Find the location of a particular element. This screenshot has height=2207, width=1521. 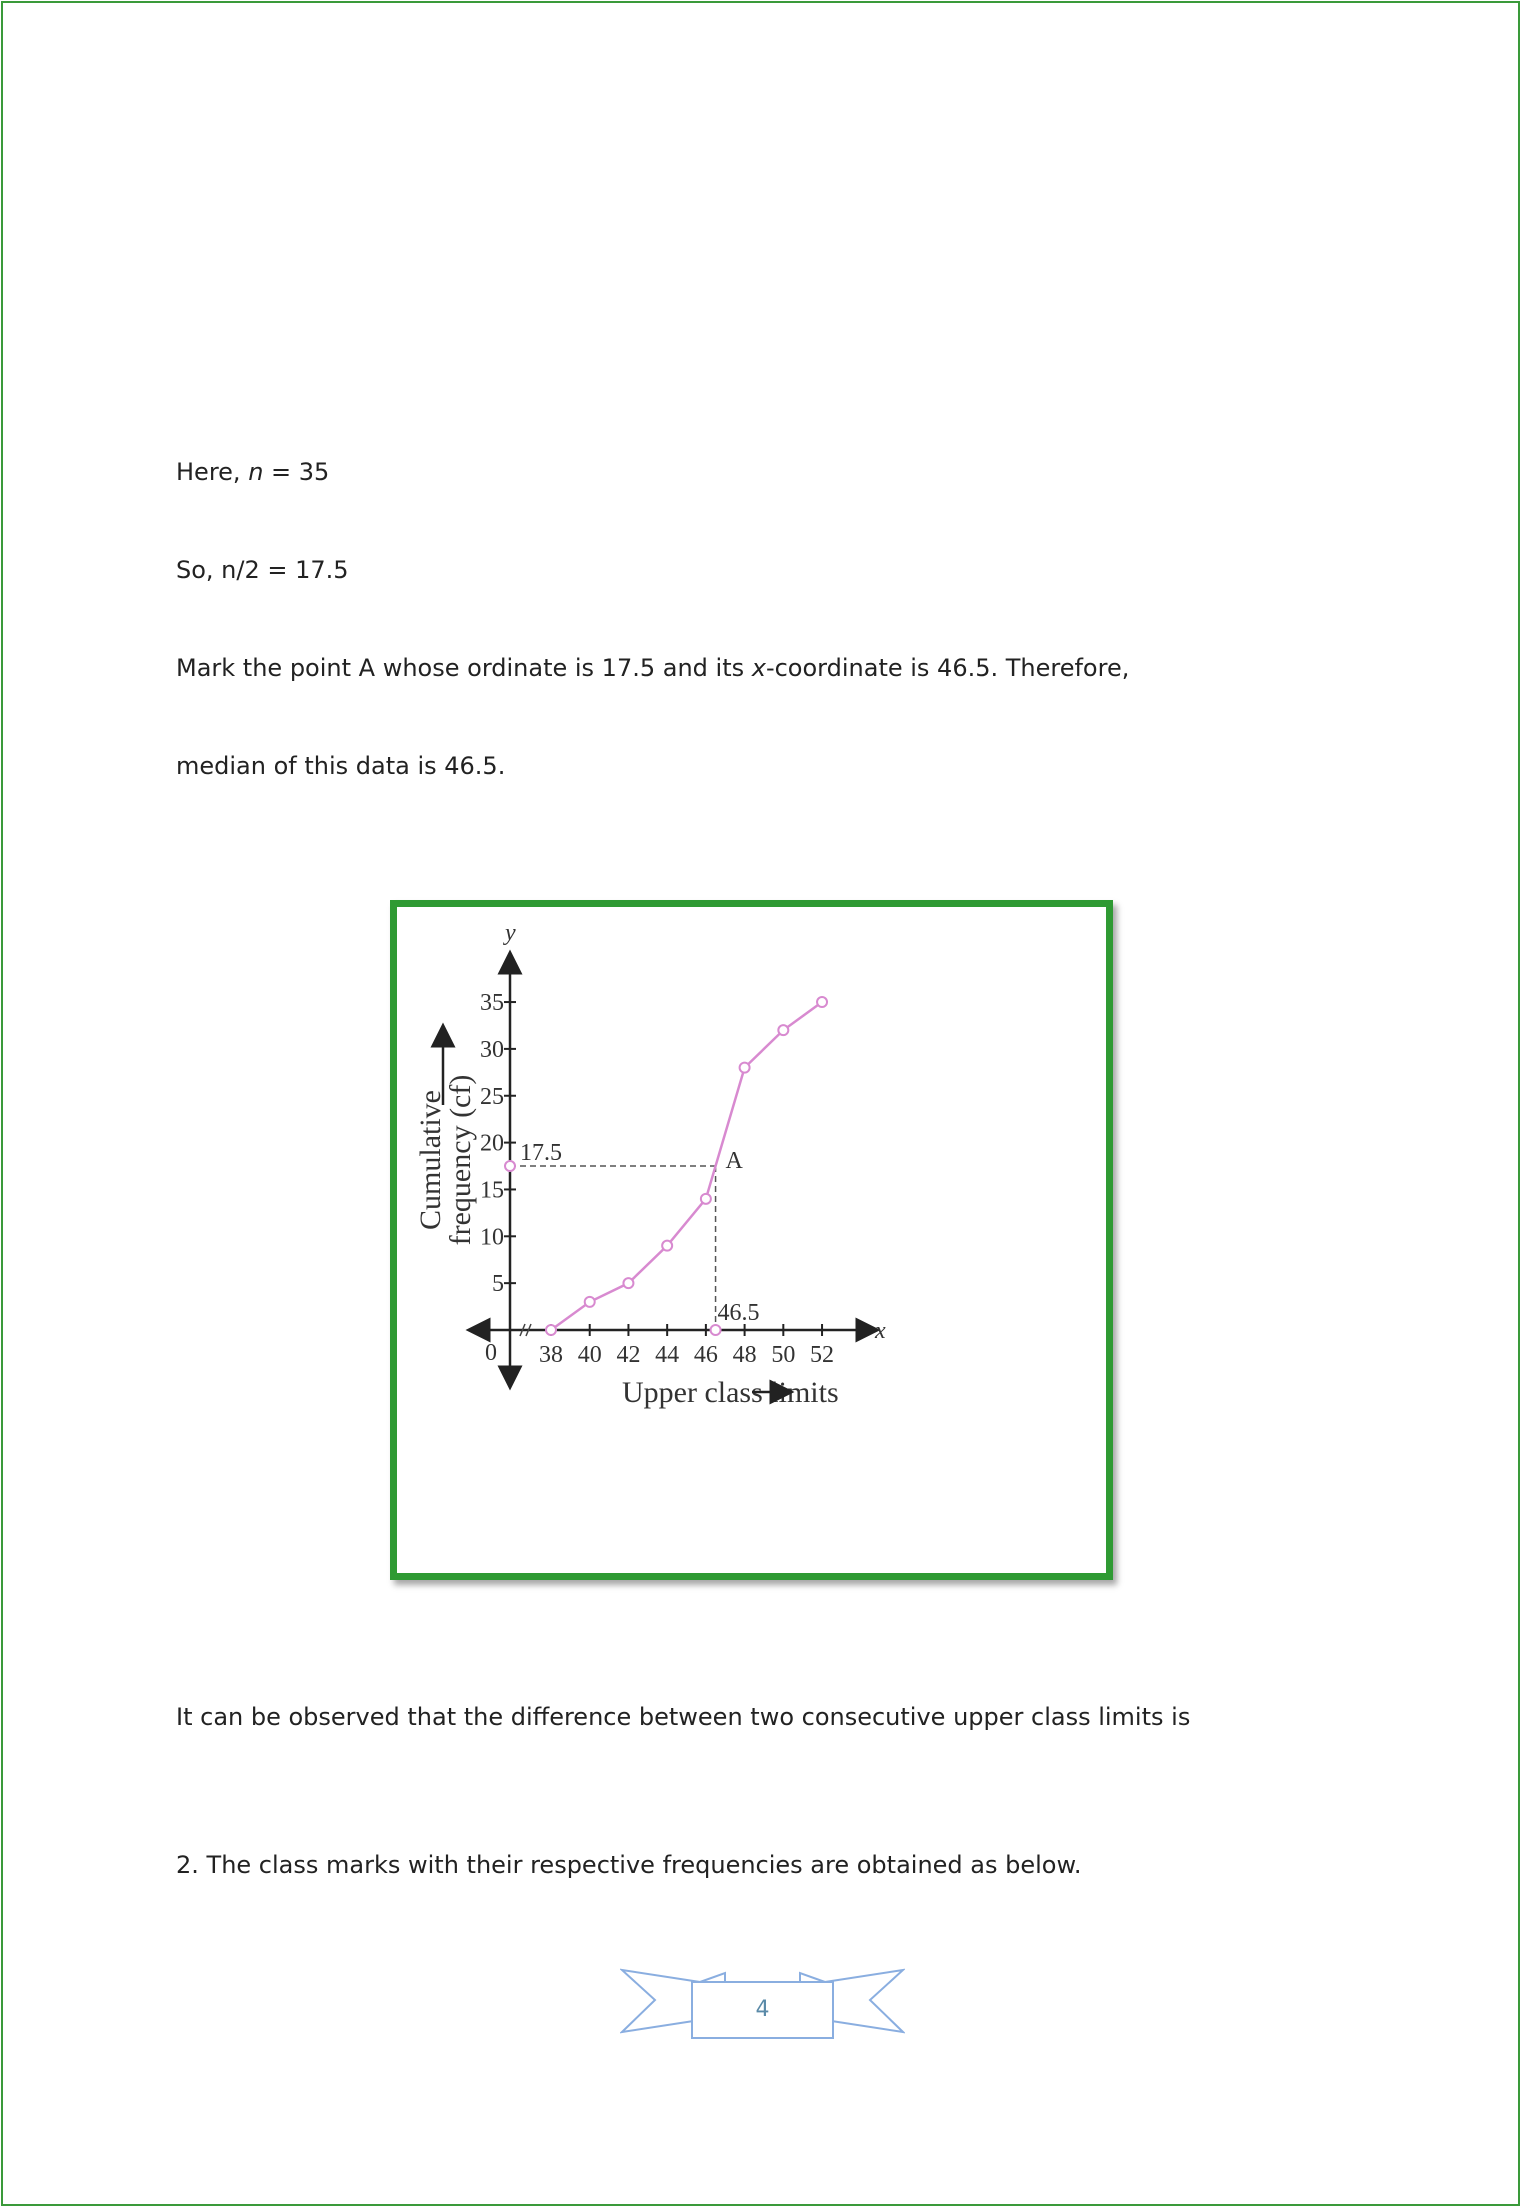

y-tick-label: 35 is located at coordinates (492, 1003).